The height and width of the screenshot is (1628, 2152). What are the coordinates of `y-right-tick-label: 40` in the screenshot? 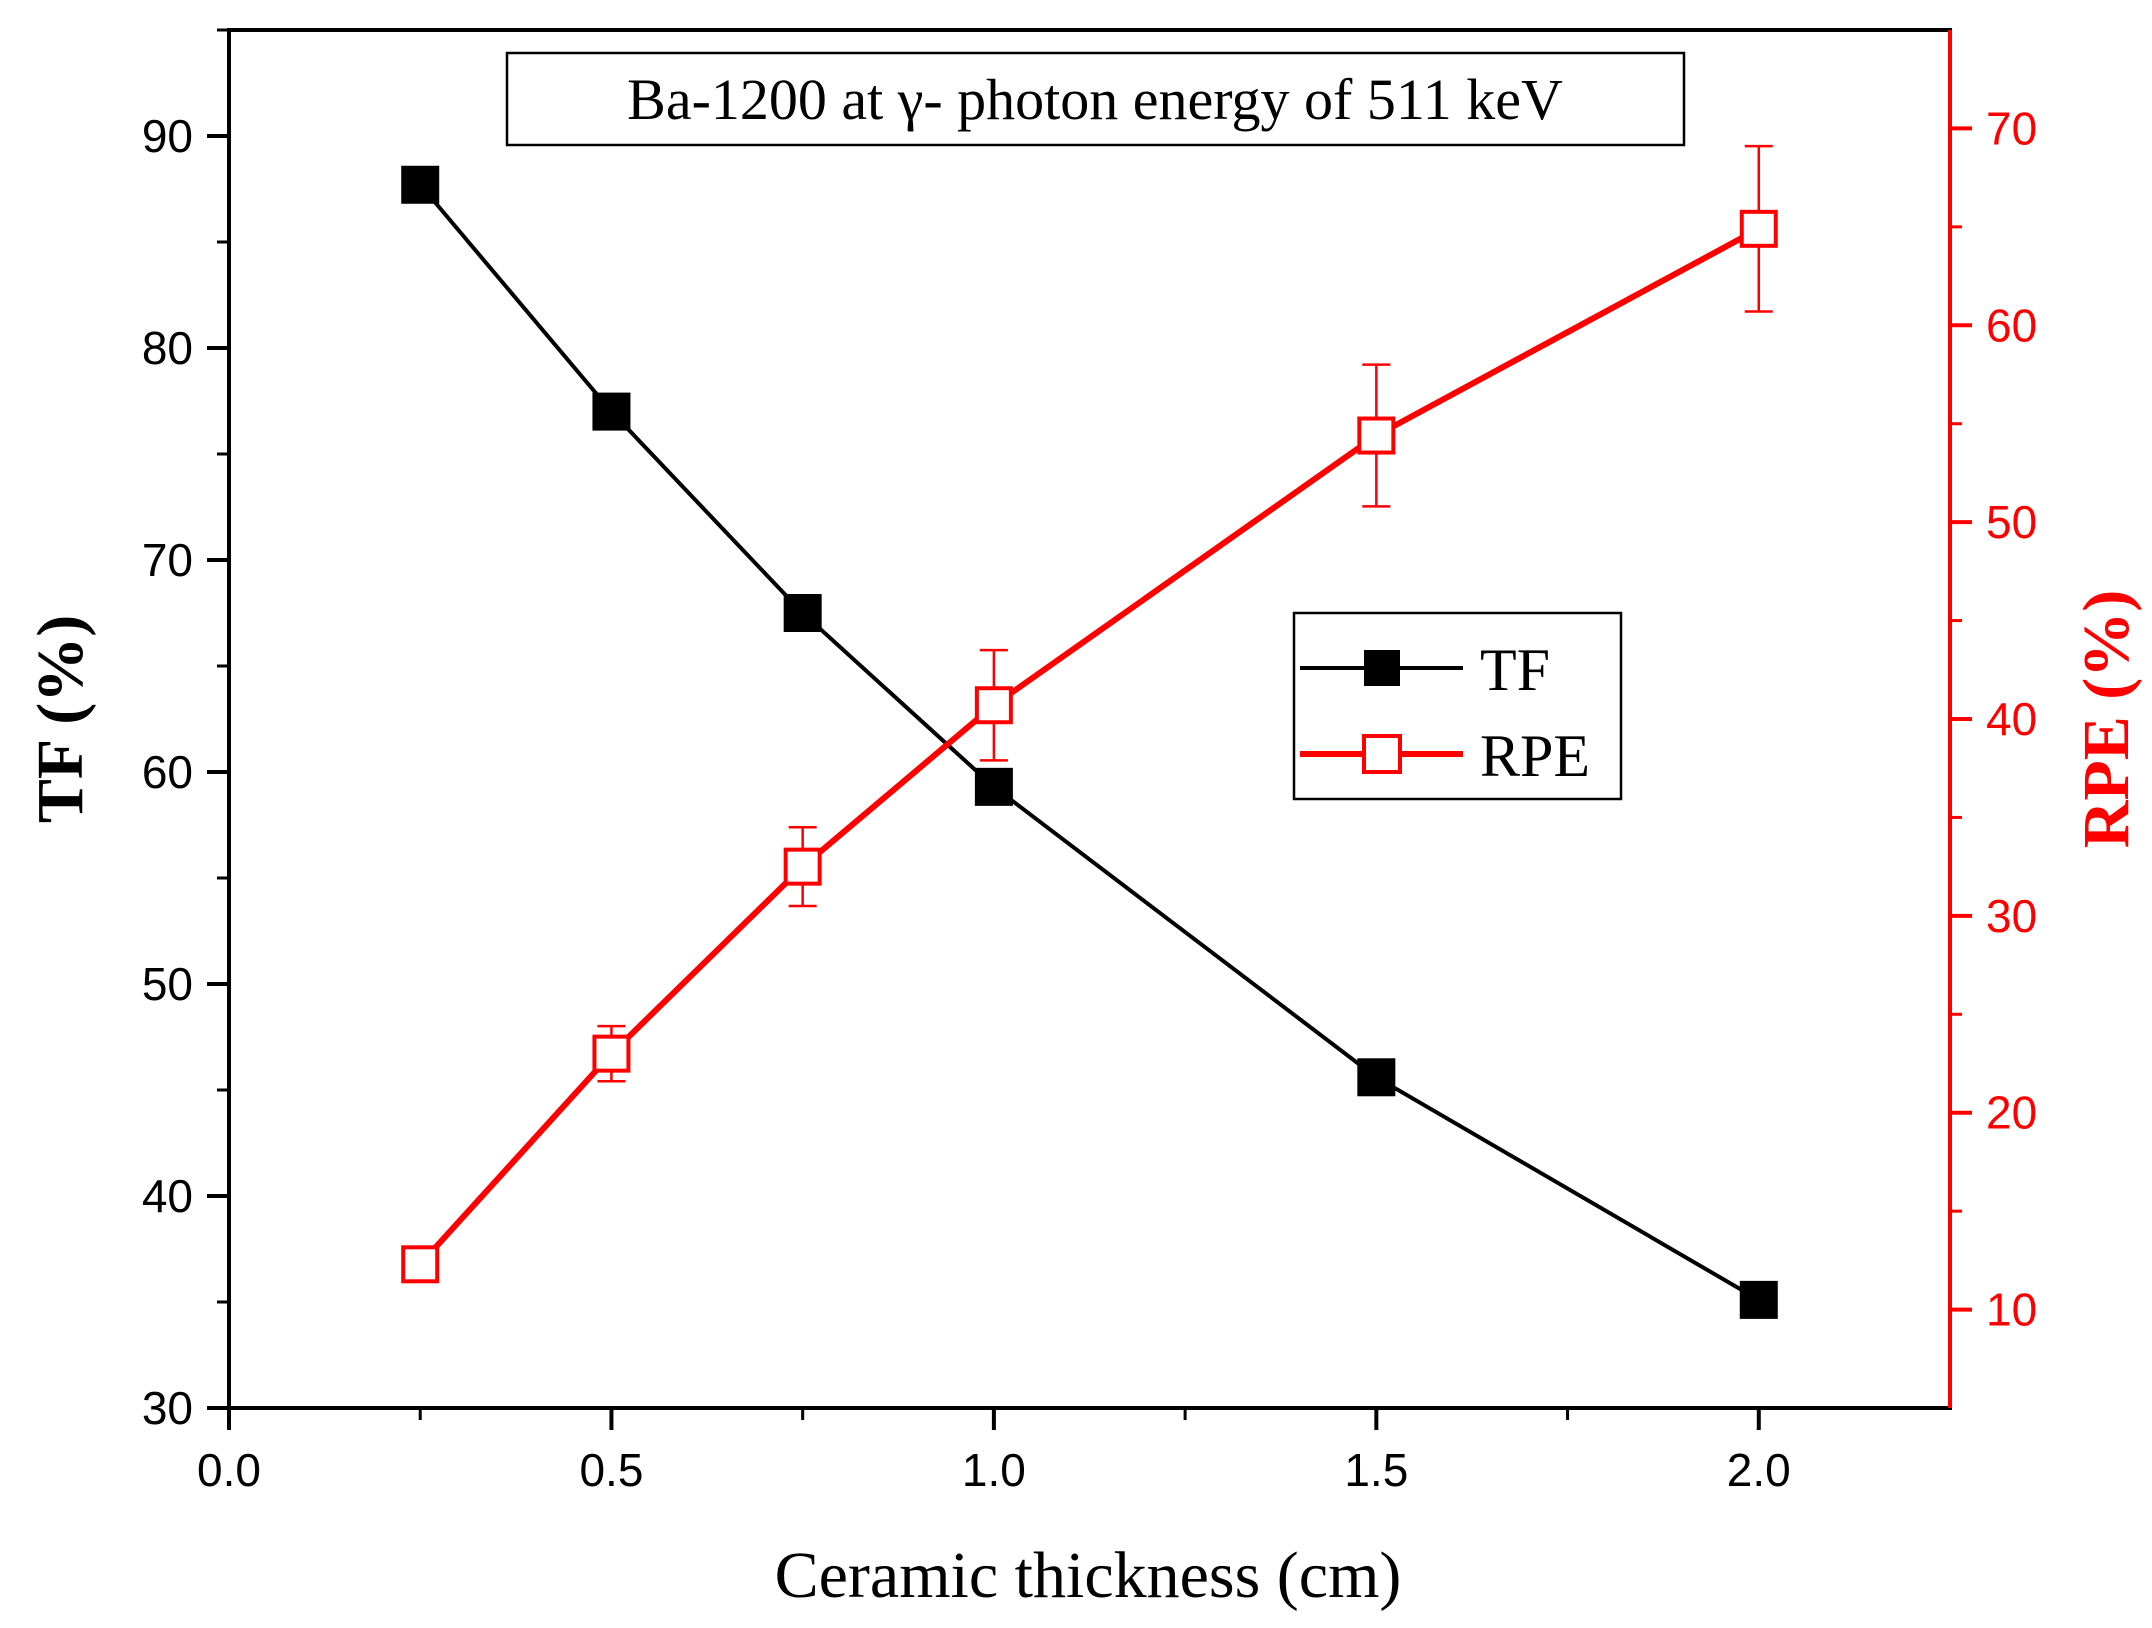 It's located at (2011, 719).